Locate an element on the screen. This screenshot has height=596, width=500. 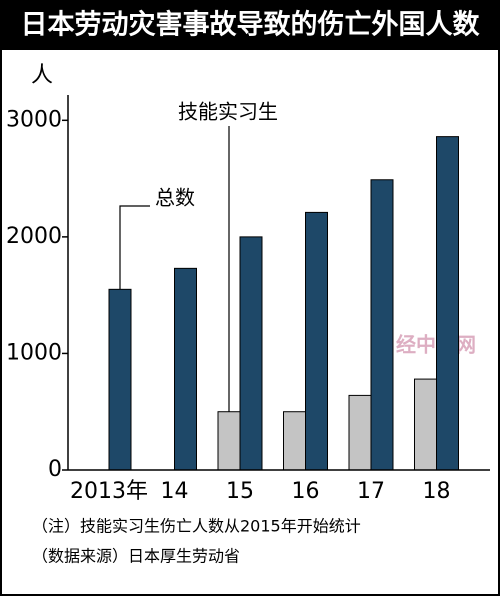
note: （注）技能实习生伤亡人数从2015年开始统计 is located at coordinates (196, 526).